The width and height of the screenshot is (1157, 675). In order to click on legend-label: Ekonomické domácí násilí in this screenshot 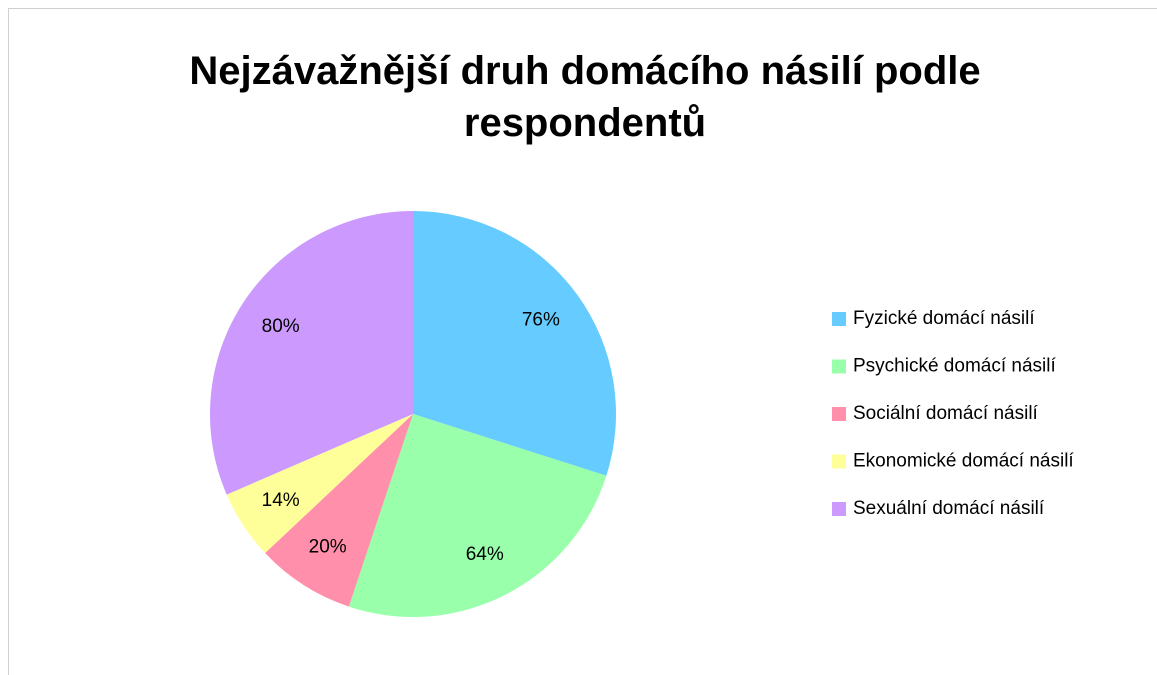, I will do `click(963, 461)`.